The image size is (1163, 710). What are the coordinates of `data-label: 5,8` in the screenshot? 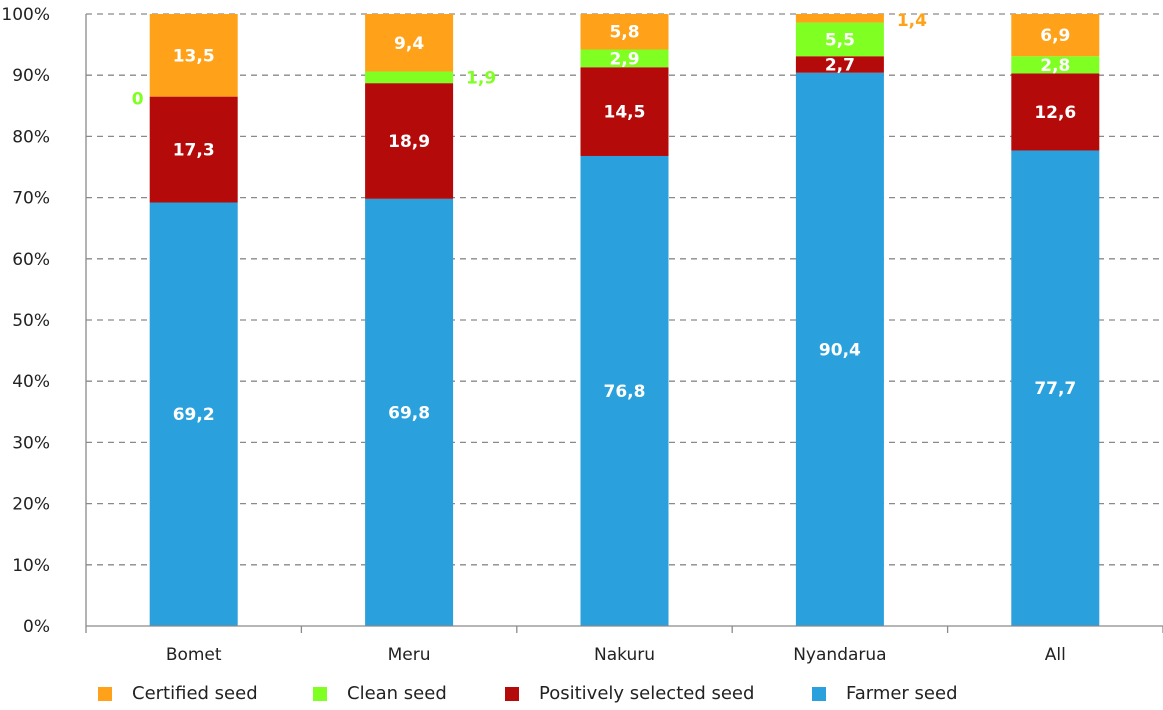 It's located at (624, 33).